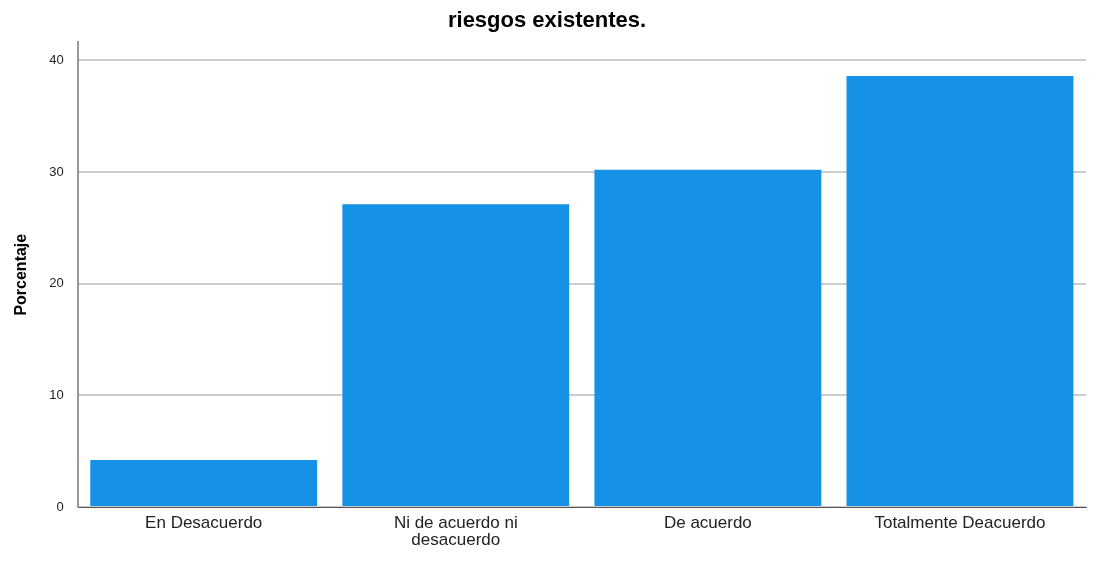 This screenshot has width=1096, height=565. Describe the element at coordinates (60, 506) in the screenshot. I see `y-tick-label: 0` at that location.